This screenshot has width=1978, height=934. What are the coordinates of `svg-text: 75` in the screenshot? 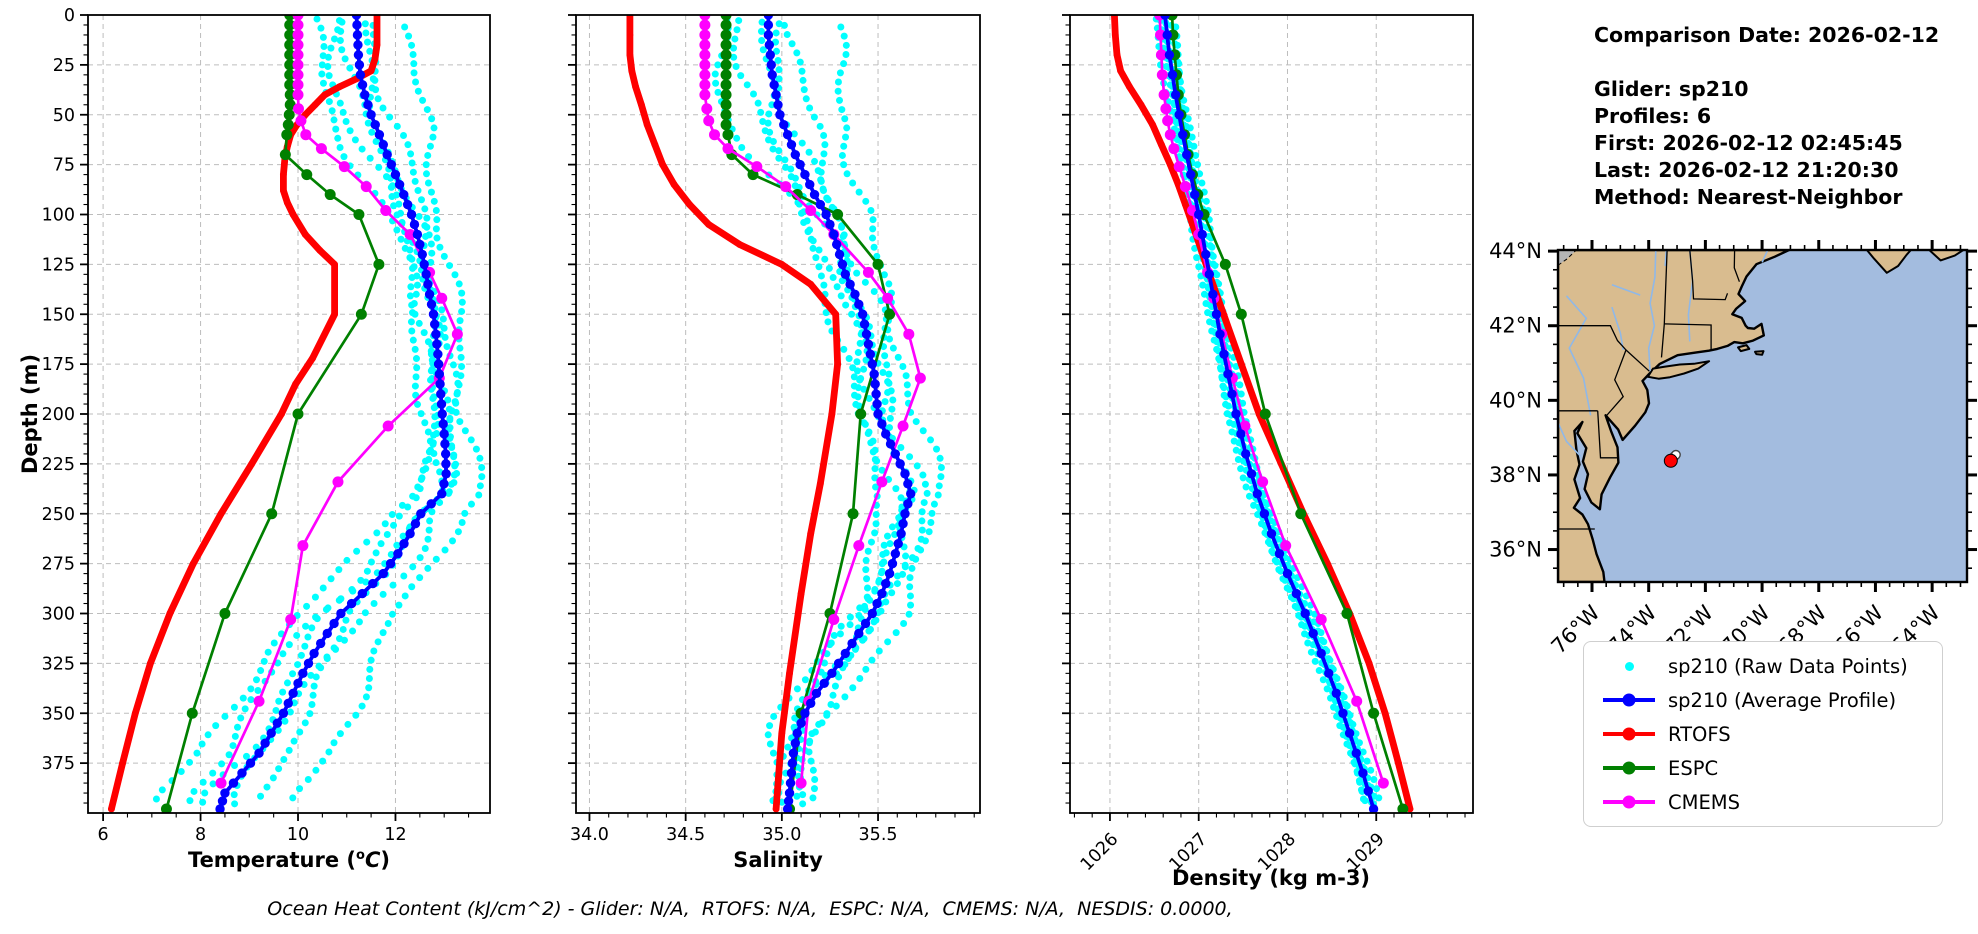 It's located at (64, 166).